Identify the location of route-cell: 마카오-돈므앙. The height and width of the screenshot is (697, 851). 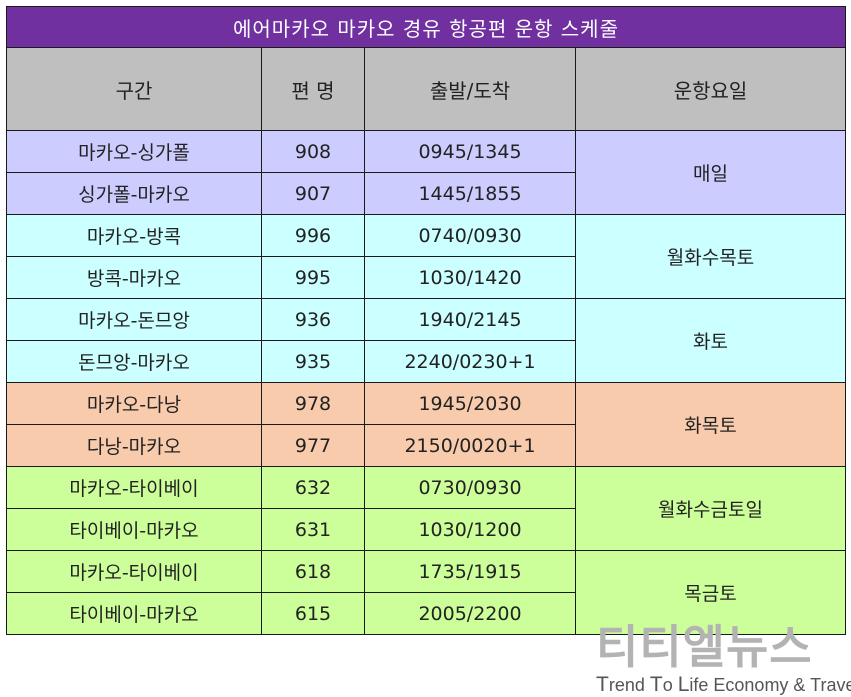
(134, 319).